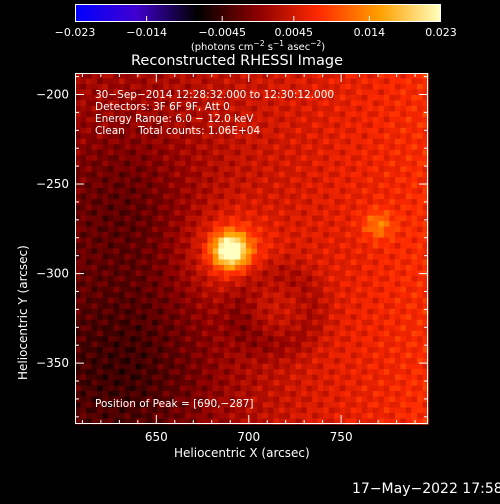 This screenshot has height=504, width=500. Describe the element at coordinates (146, 32) in the screenshot. I see `colorbar-tick-label: −0.014` at that location.